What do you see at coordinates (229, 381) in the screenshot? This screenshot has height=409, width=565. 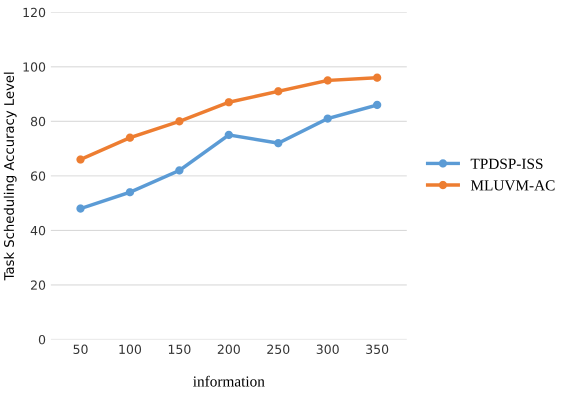 I see `x-axis-title: information` at bounding box center [229, 381].